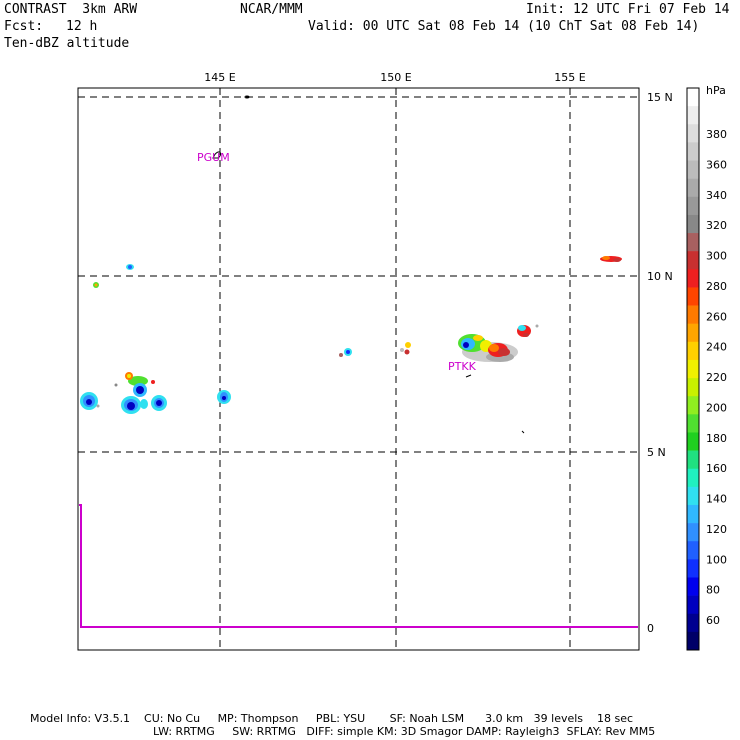 This screenshot has width=740, height=740. What do you see at coordinates (716, 225) in the screenshot?
I see `colorbar-label: 320` at bounding box center [716, 225].